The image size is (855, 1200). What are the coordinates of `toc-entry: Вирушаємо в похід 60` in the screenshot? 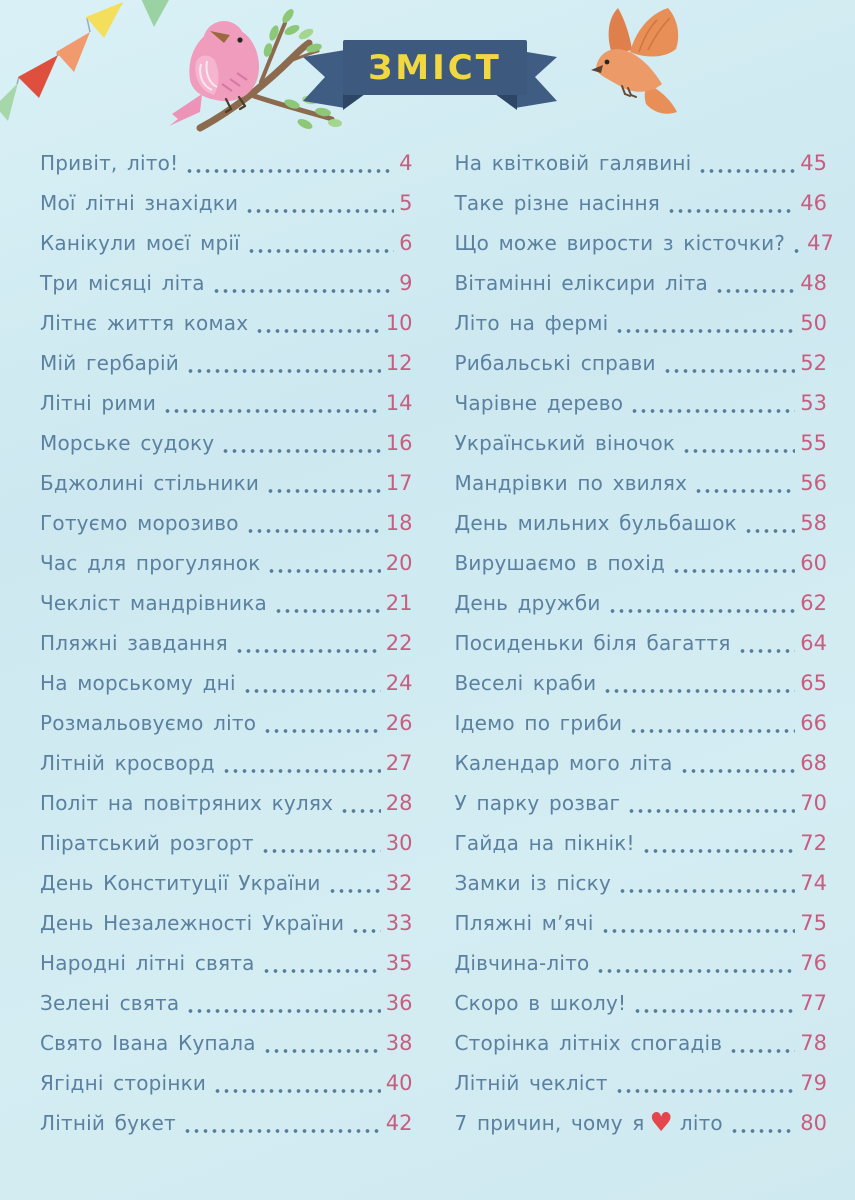 It's located at (641, 556).